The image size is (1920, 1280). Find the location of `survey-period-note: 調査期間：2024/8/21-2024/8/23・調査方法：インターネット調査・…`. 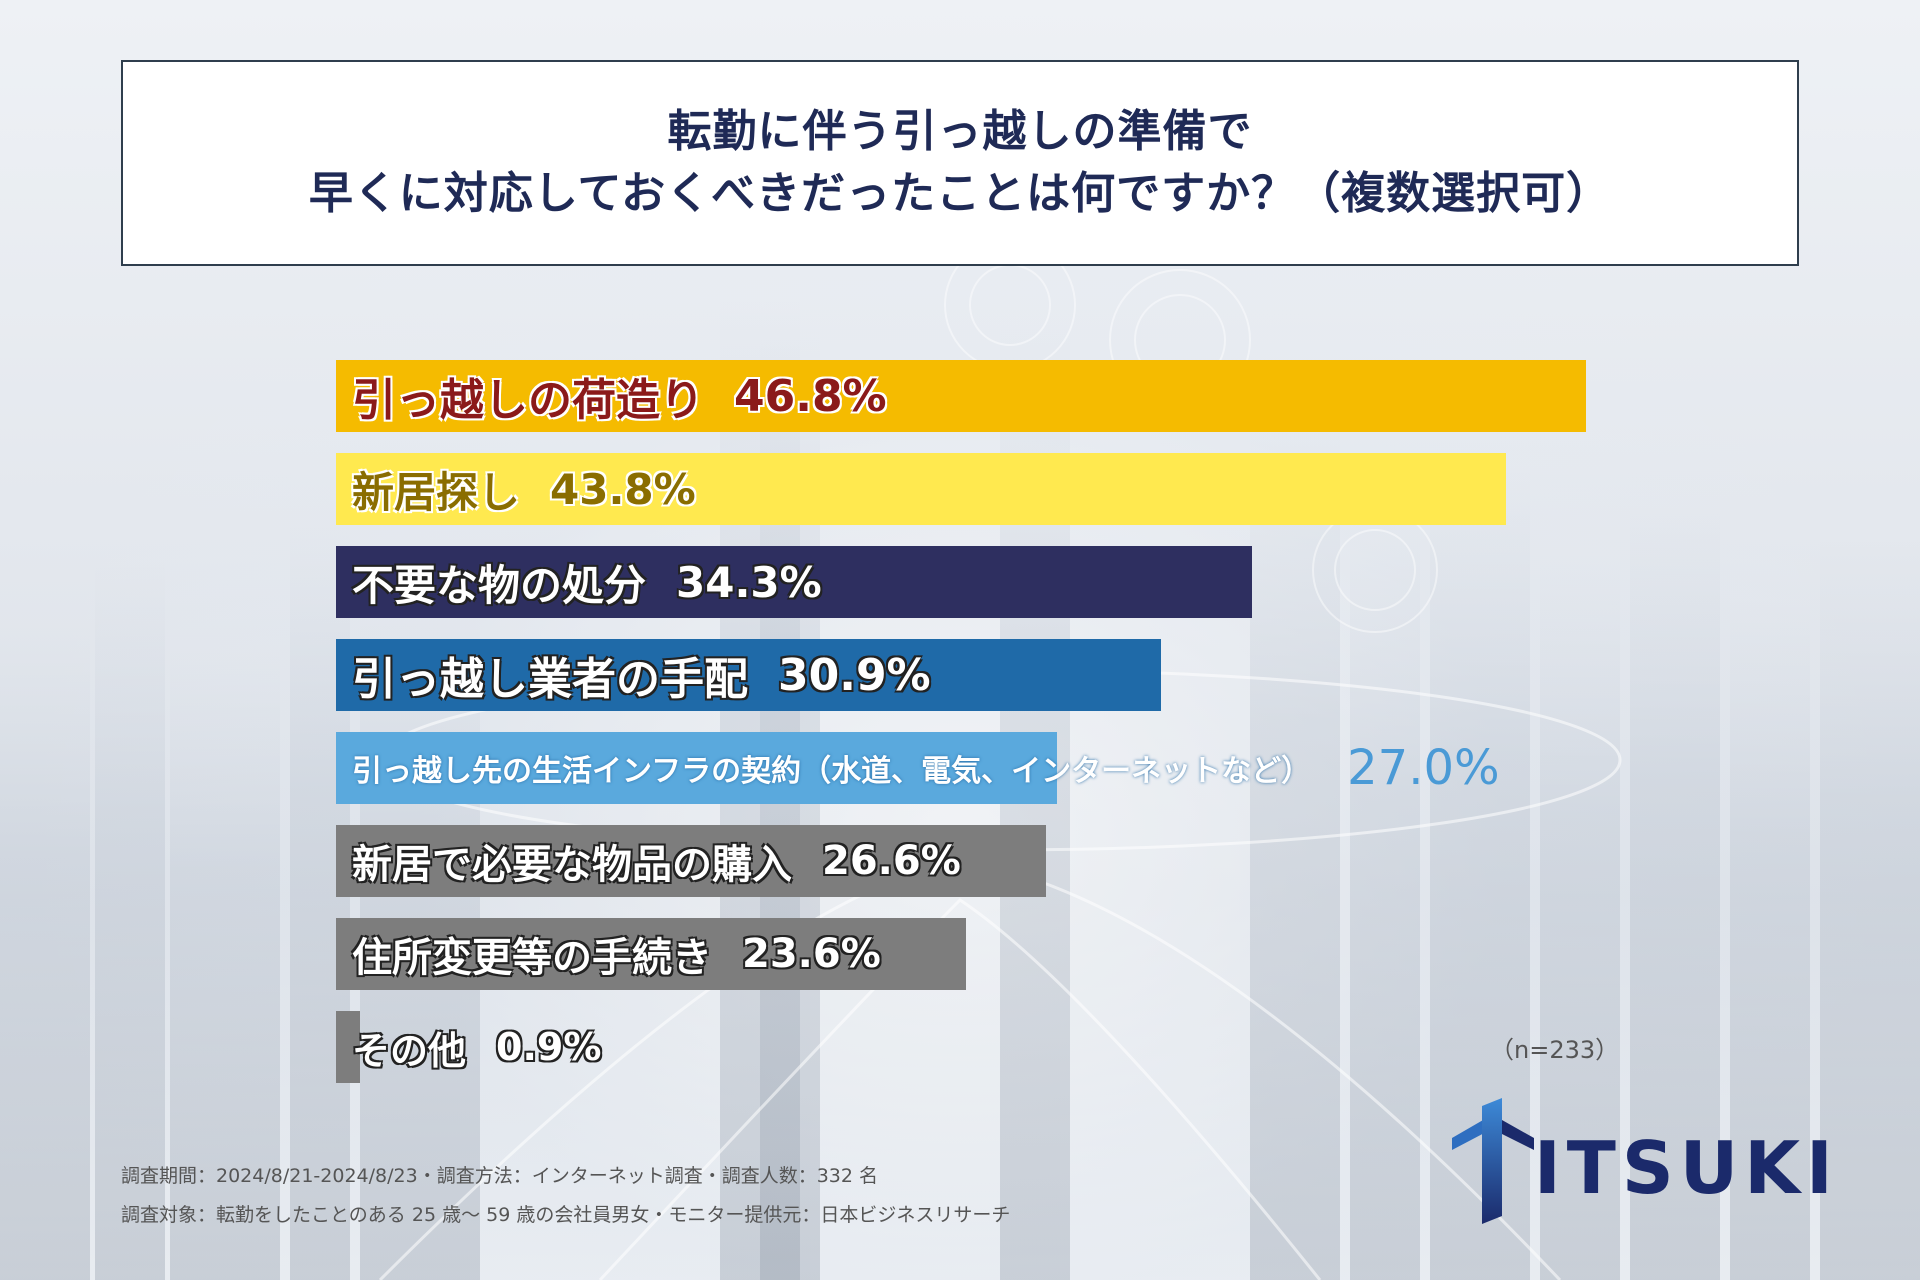

survey-period-note: 調査期間：2024/8/21-2024/8/23・調査方法：インターネット調査・… is located at coordinates (500, 1176).